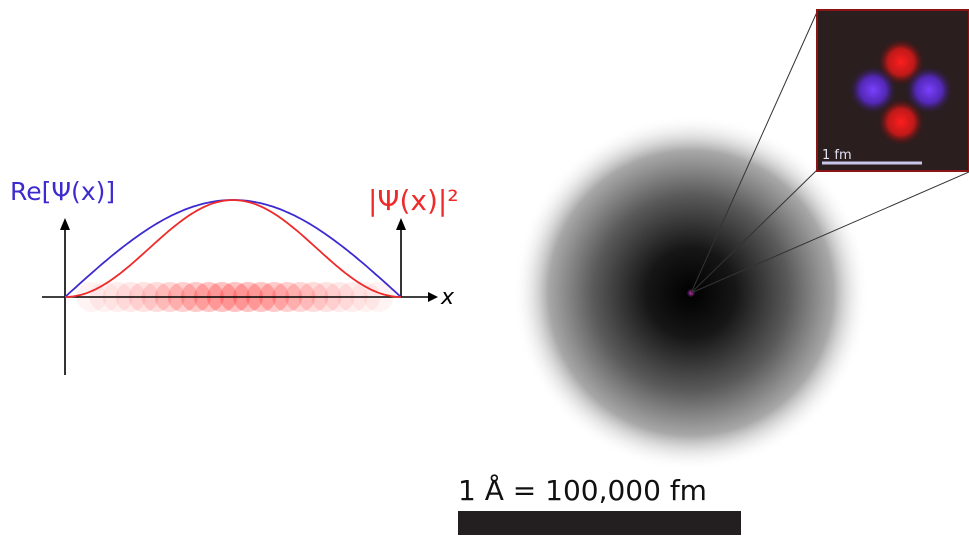  What do you see at coordinates (62, 191) in the screenshot?
I see `re-psi-label: Re[Ψ(x)]` at bounding box center [62, 191].